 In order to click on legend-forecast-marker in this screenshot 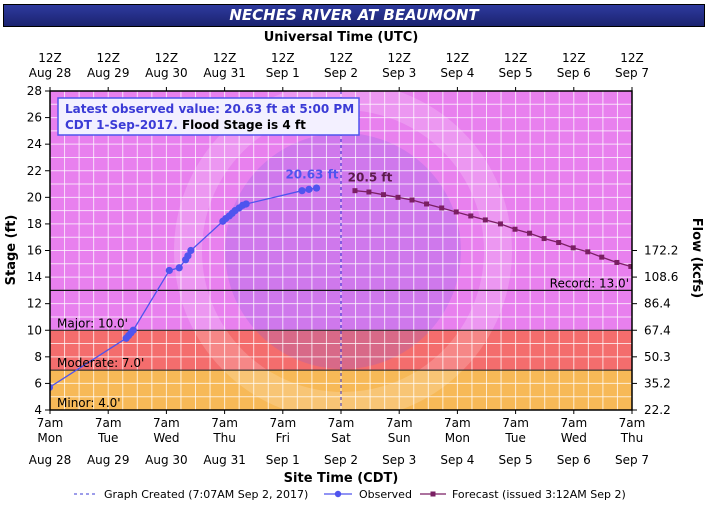, I will do `click(433, 494)`.